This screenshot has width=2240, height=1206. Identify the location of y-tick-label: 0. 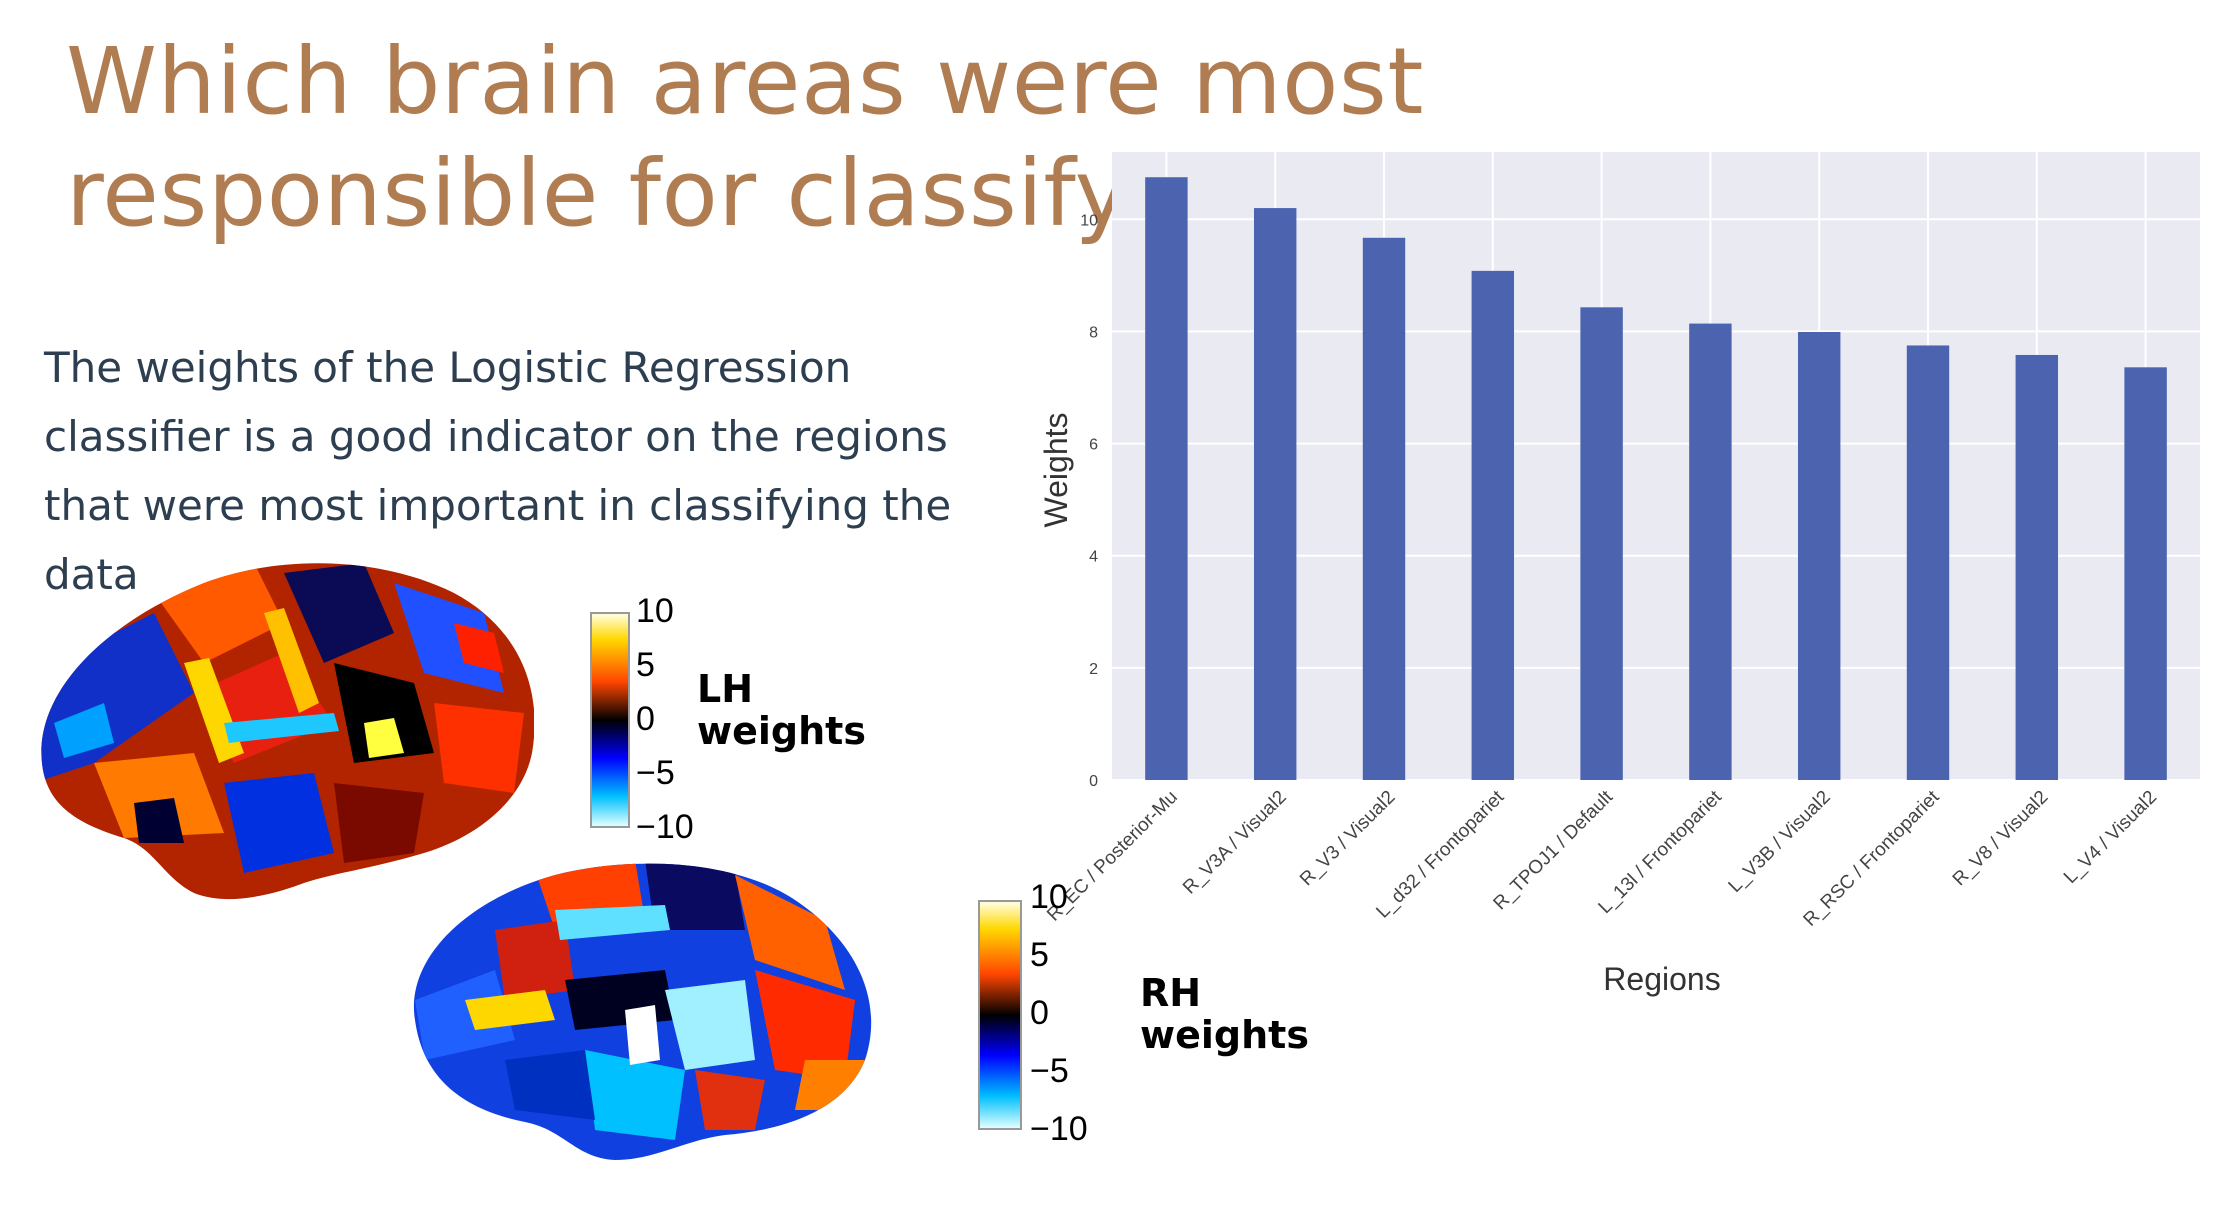
(1093, 781).